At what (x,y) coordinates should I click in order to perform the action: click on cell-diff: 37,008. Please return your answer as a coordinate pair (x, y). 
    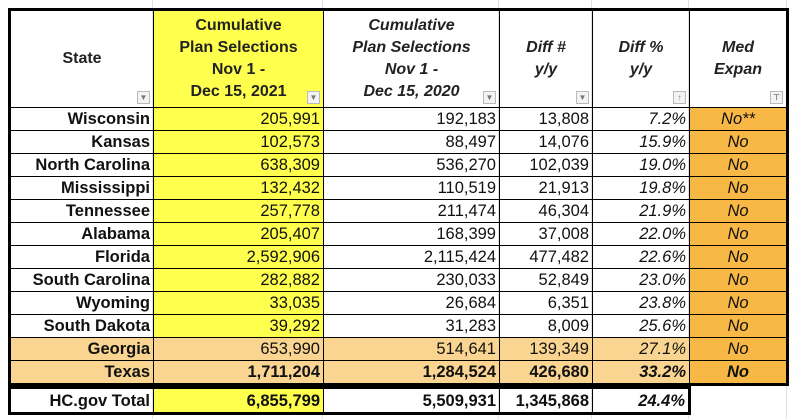
    Looking at the image, I should click on (546, 234).